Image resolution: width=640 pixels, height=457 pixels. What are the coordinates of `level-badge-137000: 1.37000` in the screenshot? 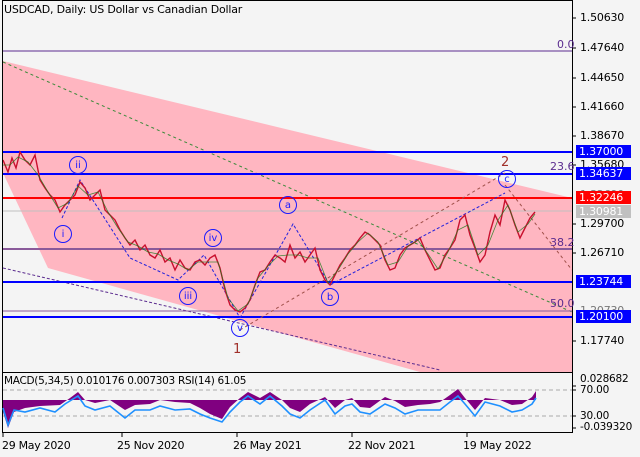 It's located at (603, 151).